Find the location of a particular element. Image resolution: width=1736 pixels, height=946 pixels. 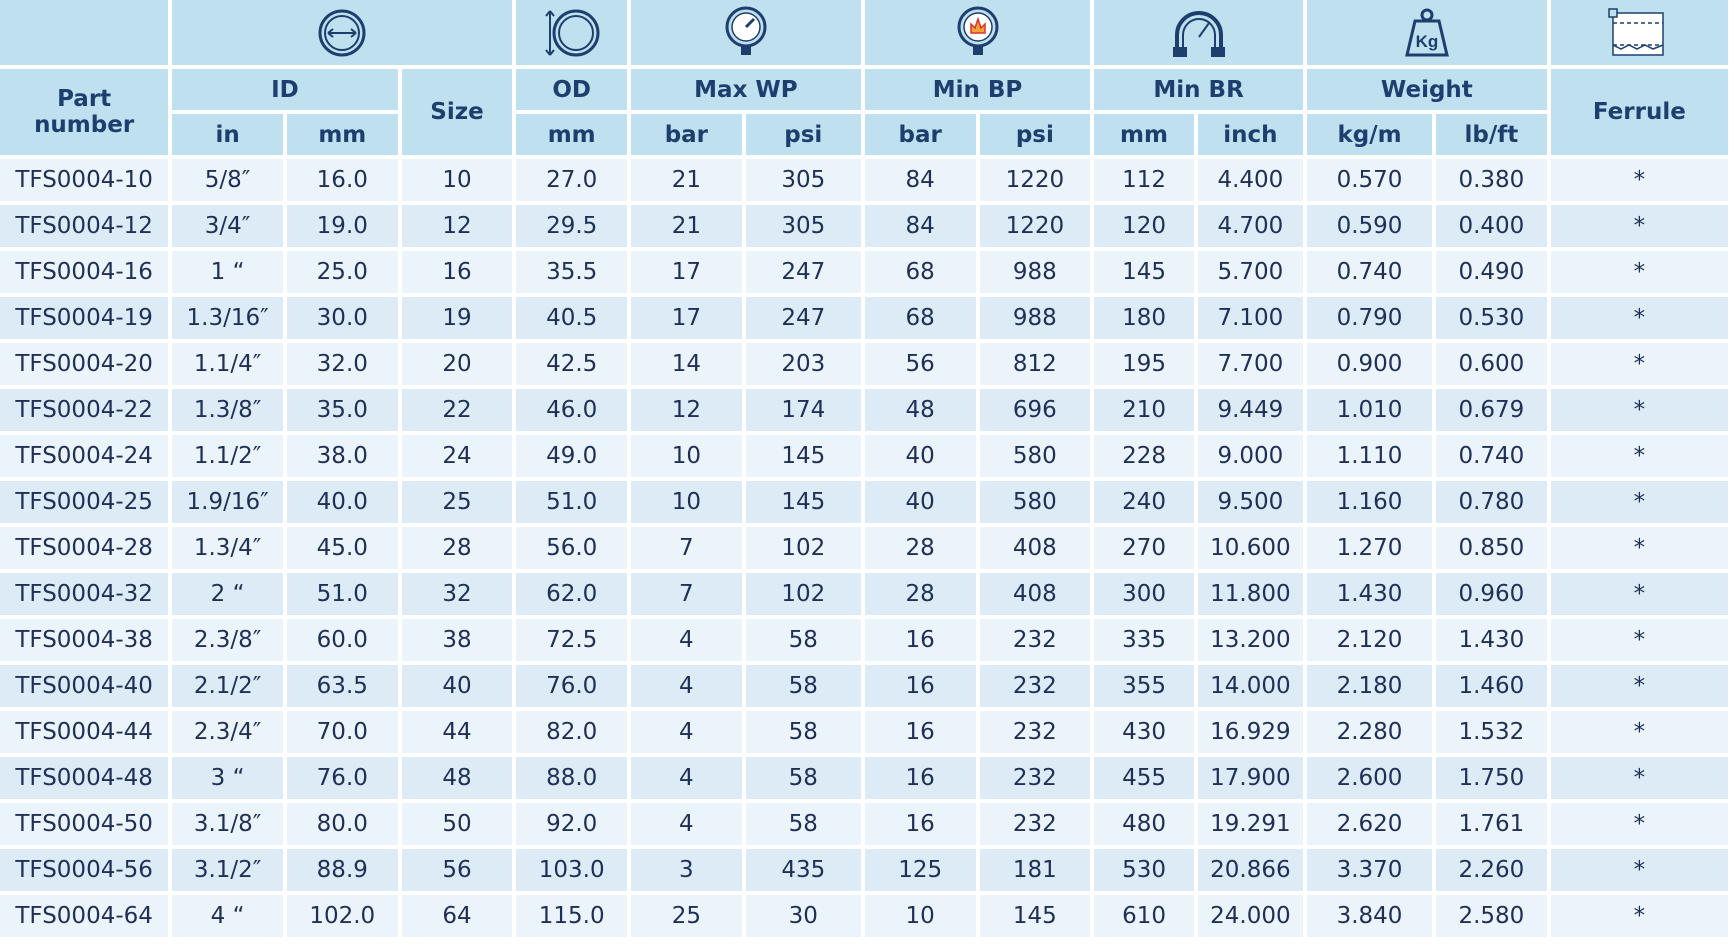

id-in-cell: 1.3/8″ is located at coordinates (227, 410).